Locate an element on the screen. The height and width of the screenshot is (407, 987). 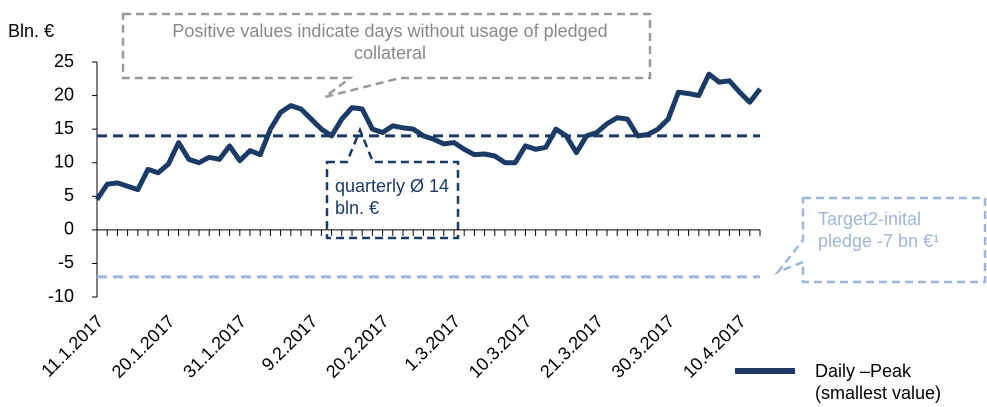
y-tick-label: 10 is located at coordinates (64, 161).